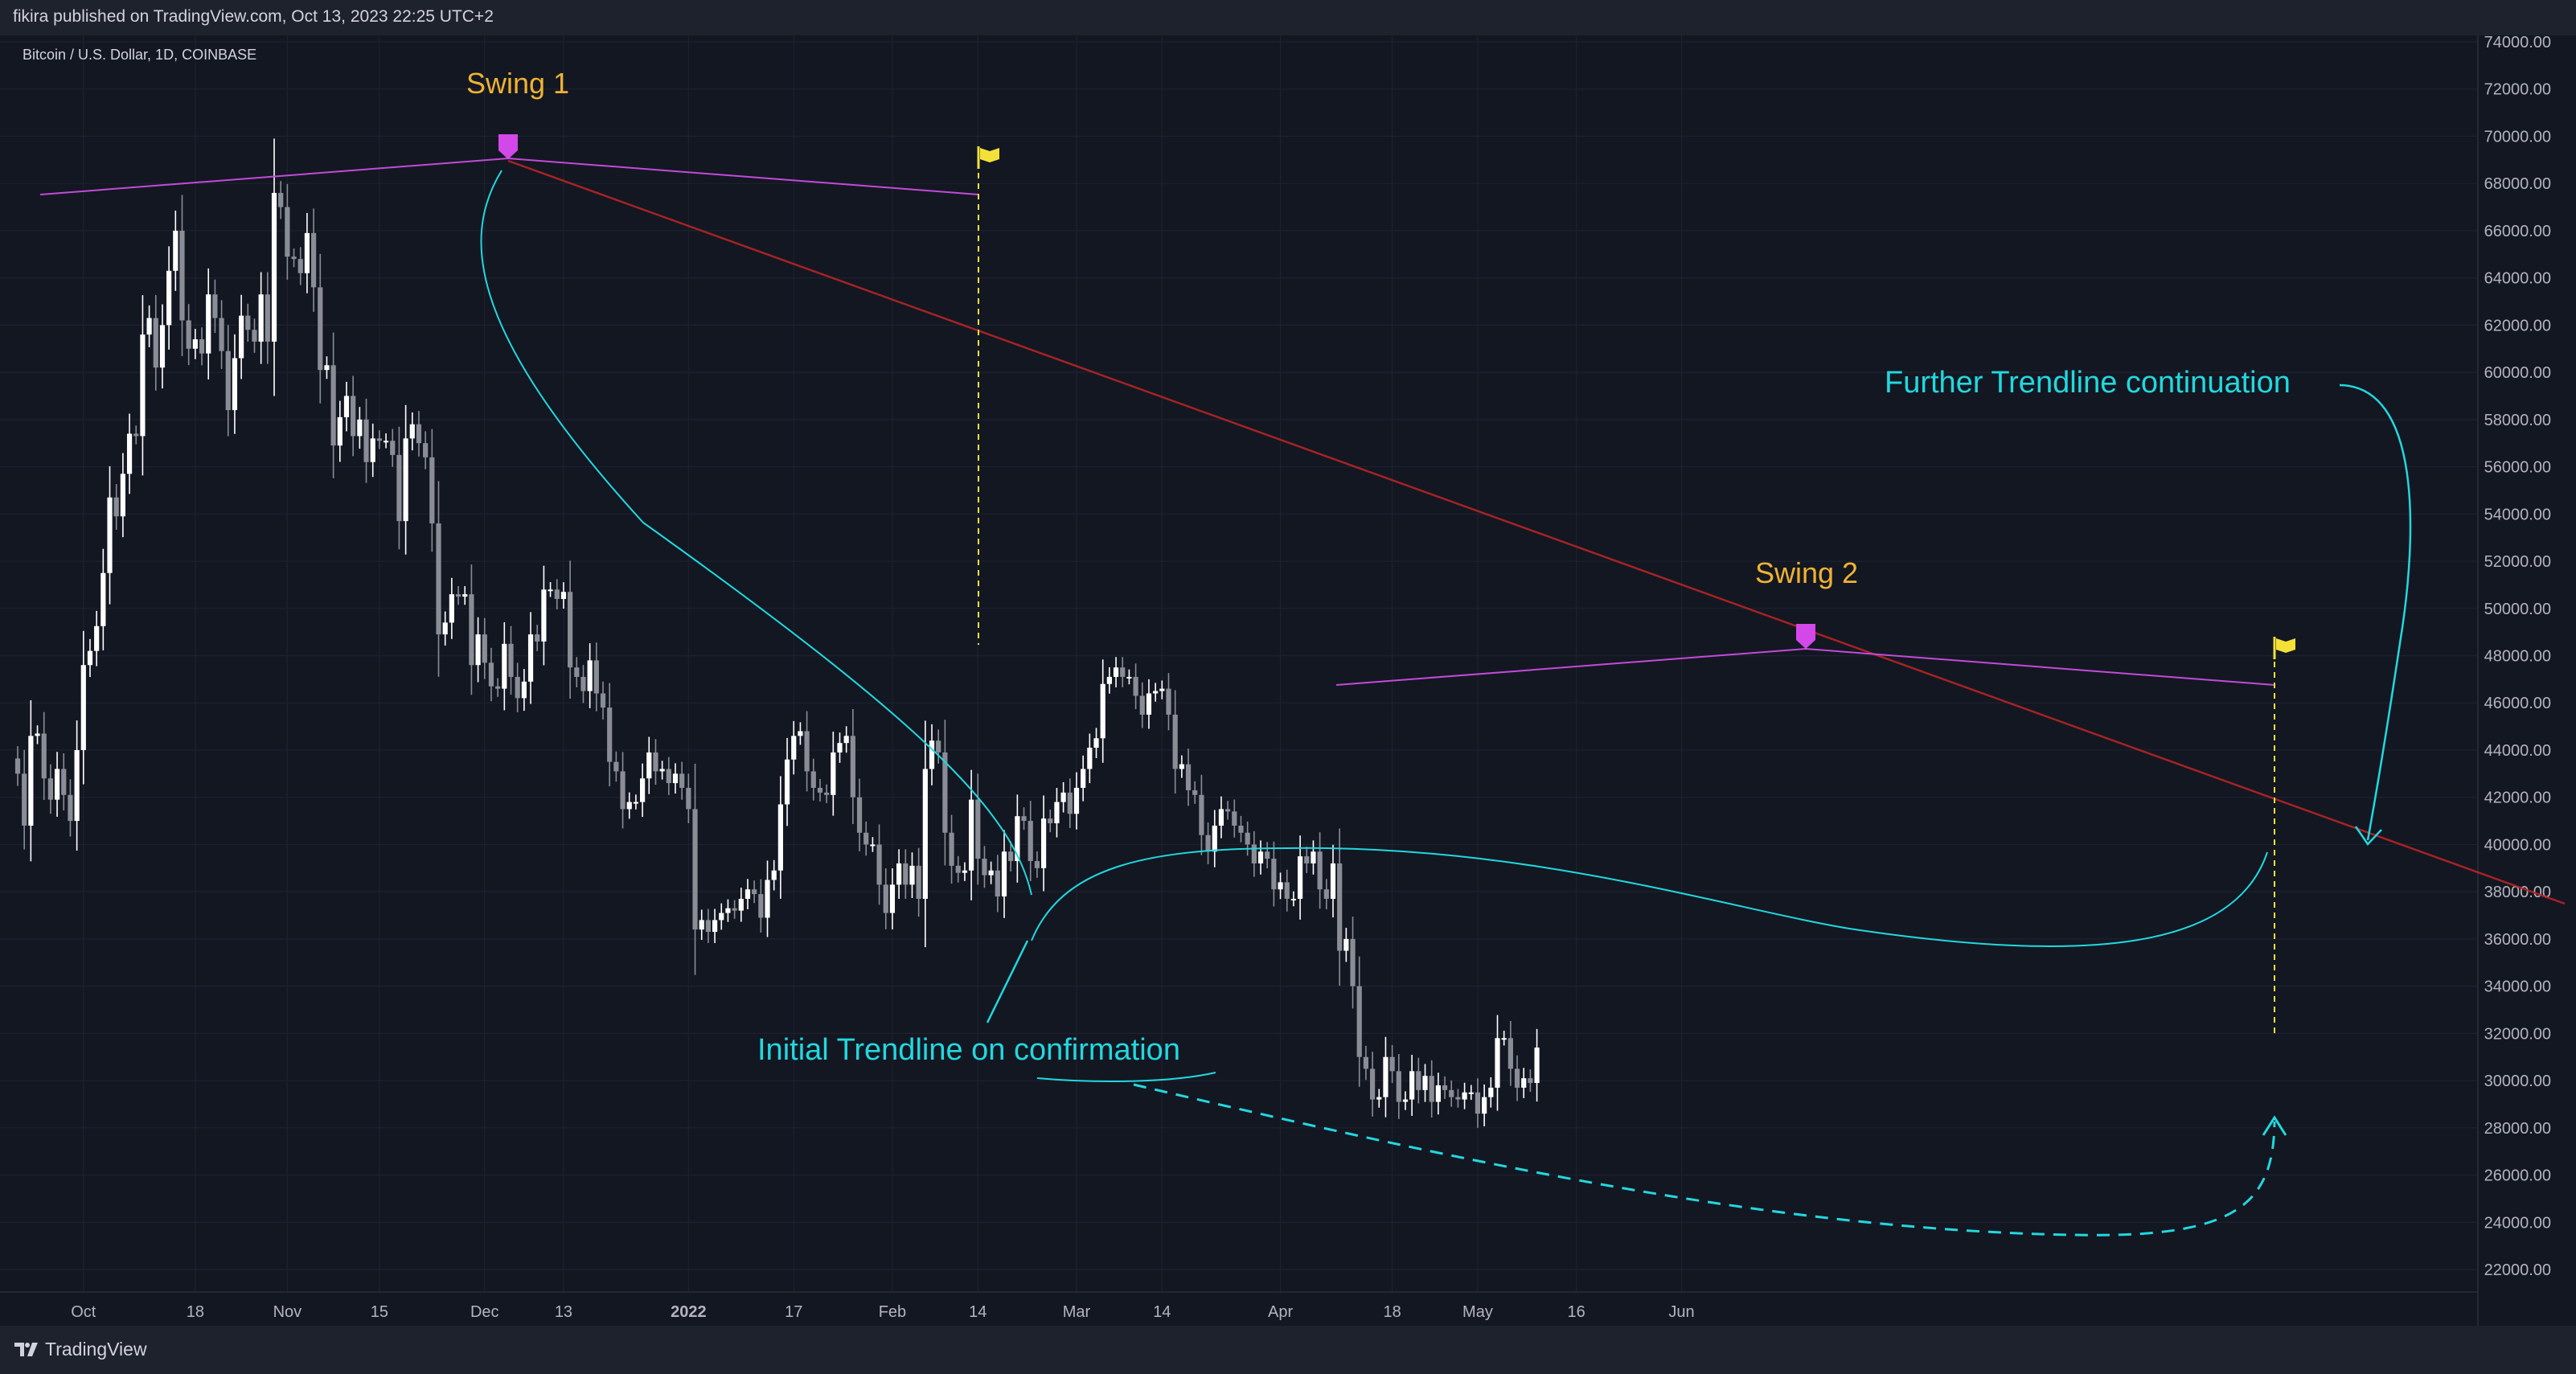  I want to click on y-tick-label: 44000.00, so click(2518, 751).